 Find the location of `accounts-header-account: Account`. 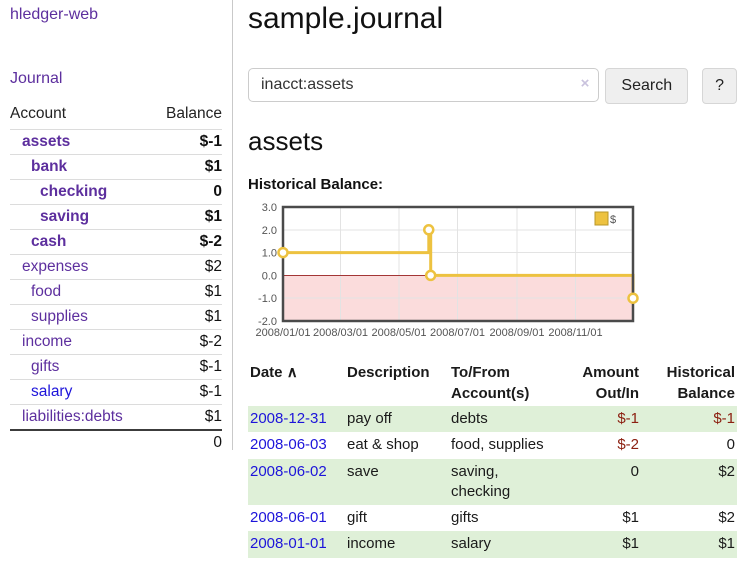

accounts-header-account: Account is located at coordinates (38, 113).